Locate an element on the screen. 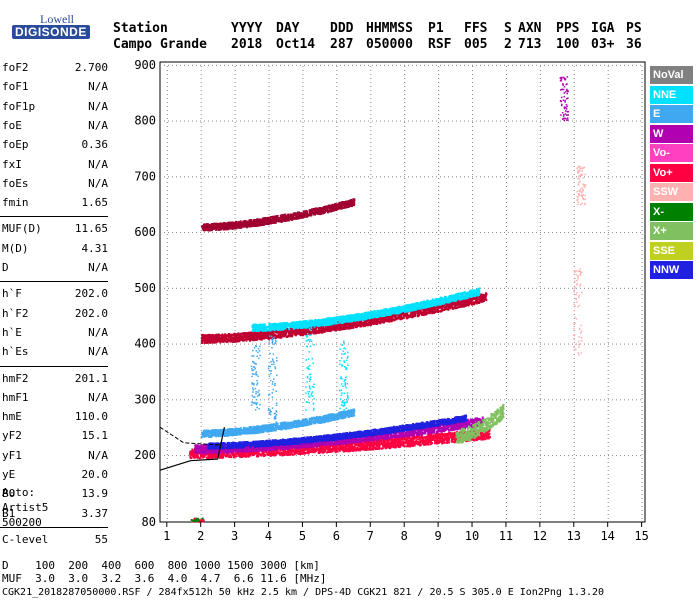 This screenshot has width=700, height=600. param-row: yF2 15.1 is located at coordinates (55, 435).